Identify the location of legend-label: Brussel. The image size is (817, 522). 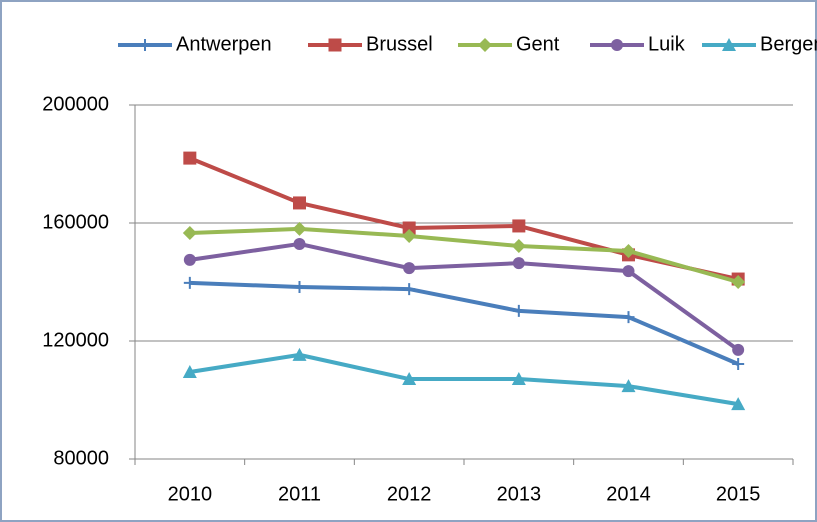
(399, 44).